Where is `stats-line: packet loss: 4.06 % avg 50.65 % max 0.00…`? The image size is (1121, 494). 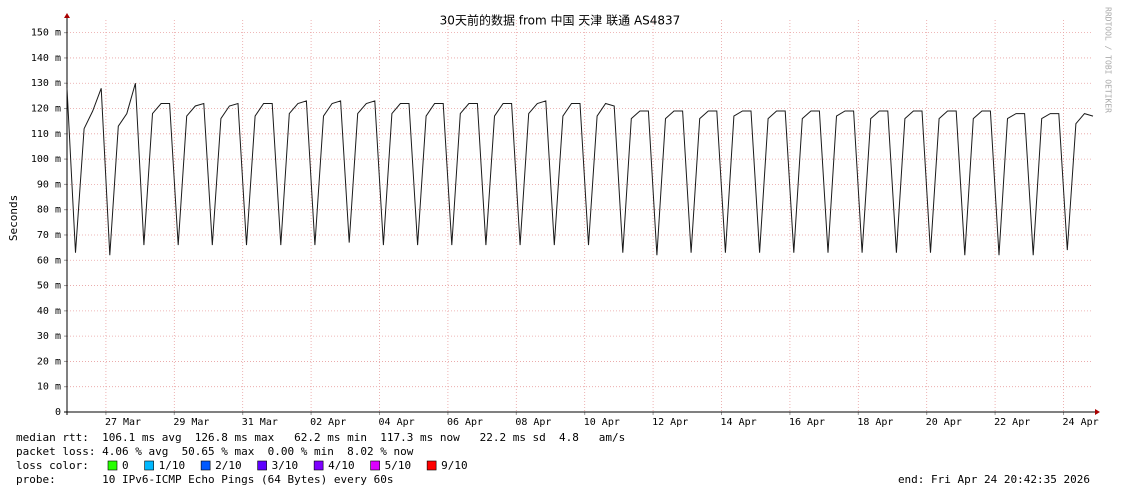
stats-line: packet loss: 4.06 % avg 50.65 % max 0.00… is located at coordinates (215, 451).